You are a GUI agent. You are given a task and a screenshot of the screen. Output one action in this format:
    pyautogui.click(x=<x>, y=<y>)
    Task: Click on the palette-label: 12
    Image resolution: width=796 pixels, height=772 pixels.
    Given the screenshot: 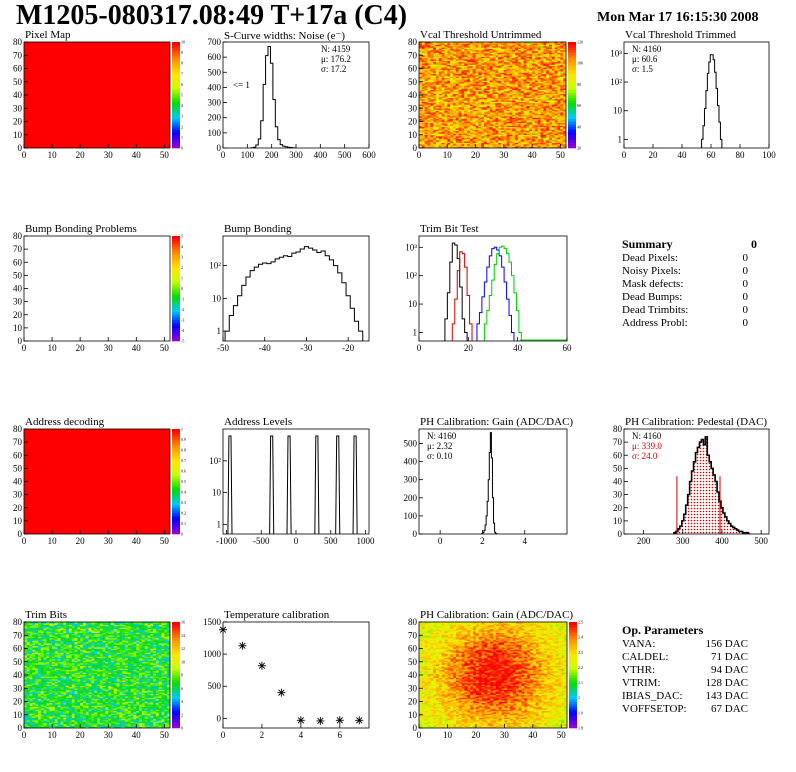 What is the action you would take?
    pyautogui.click(x=183, y=648)
    